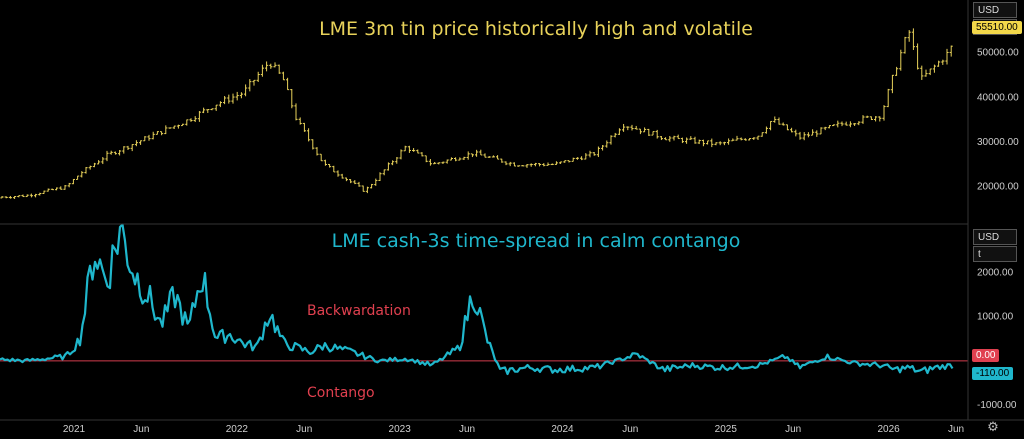 The height and width of the screenshot is (439, 1024). Describe the element at coordinates (995, 10) in the screenshot. I see `currency-selector-top: USD` at that location.